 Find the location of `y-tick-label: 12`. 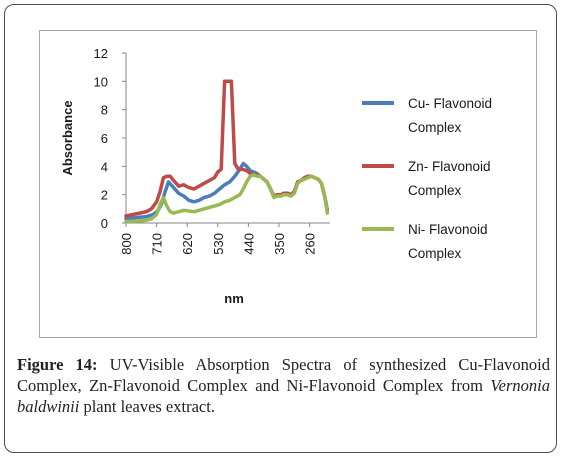

y-tick-label: 12 is located at coordinates (101, 53).